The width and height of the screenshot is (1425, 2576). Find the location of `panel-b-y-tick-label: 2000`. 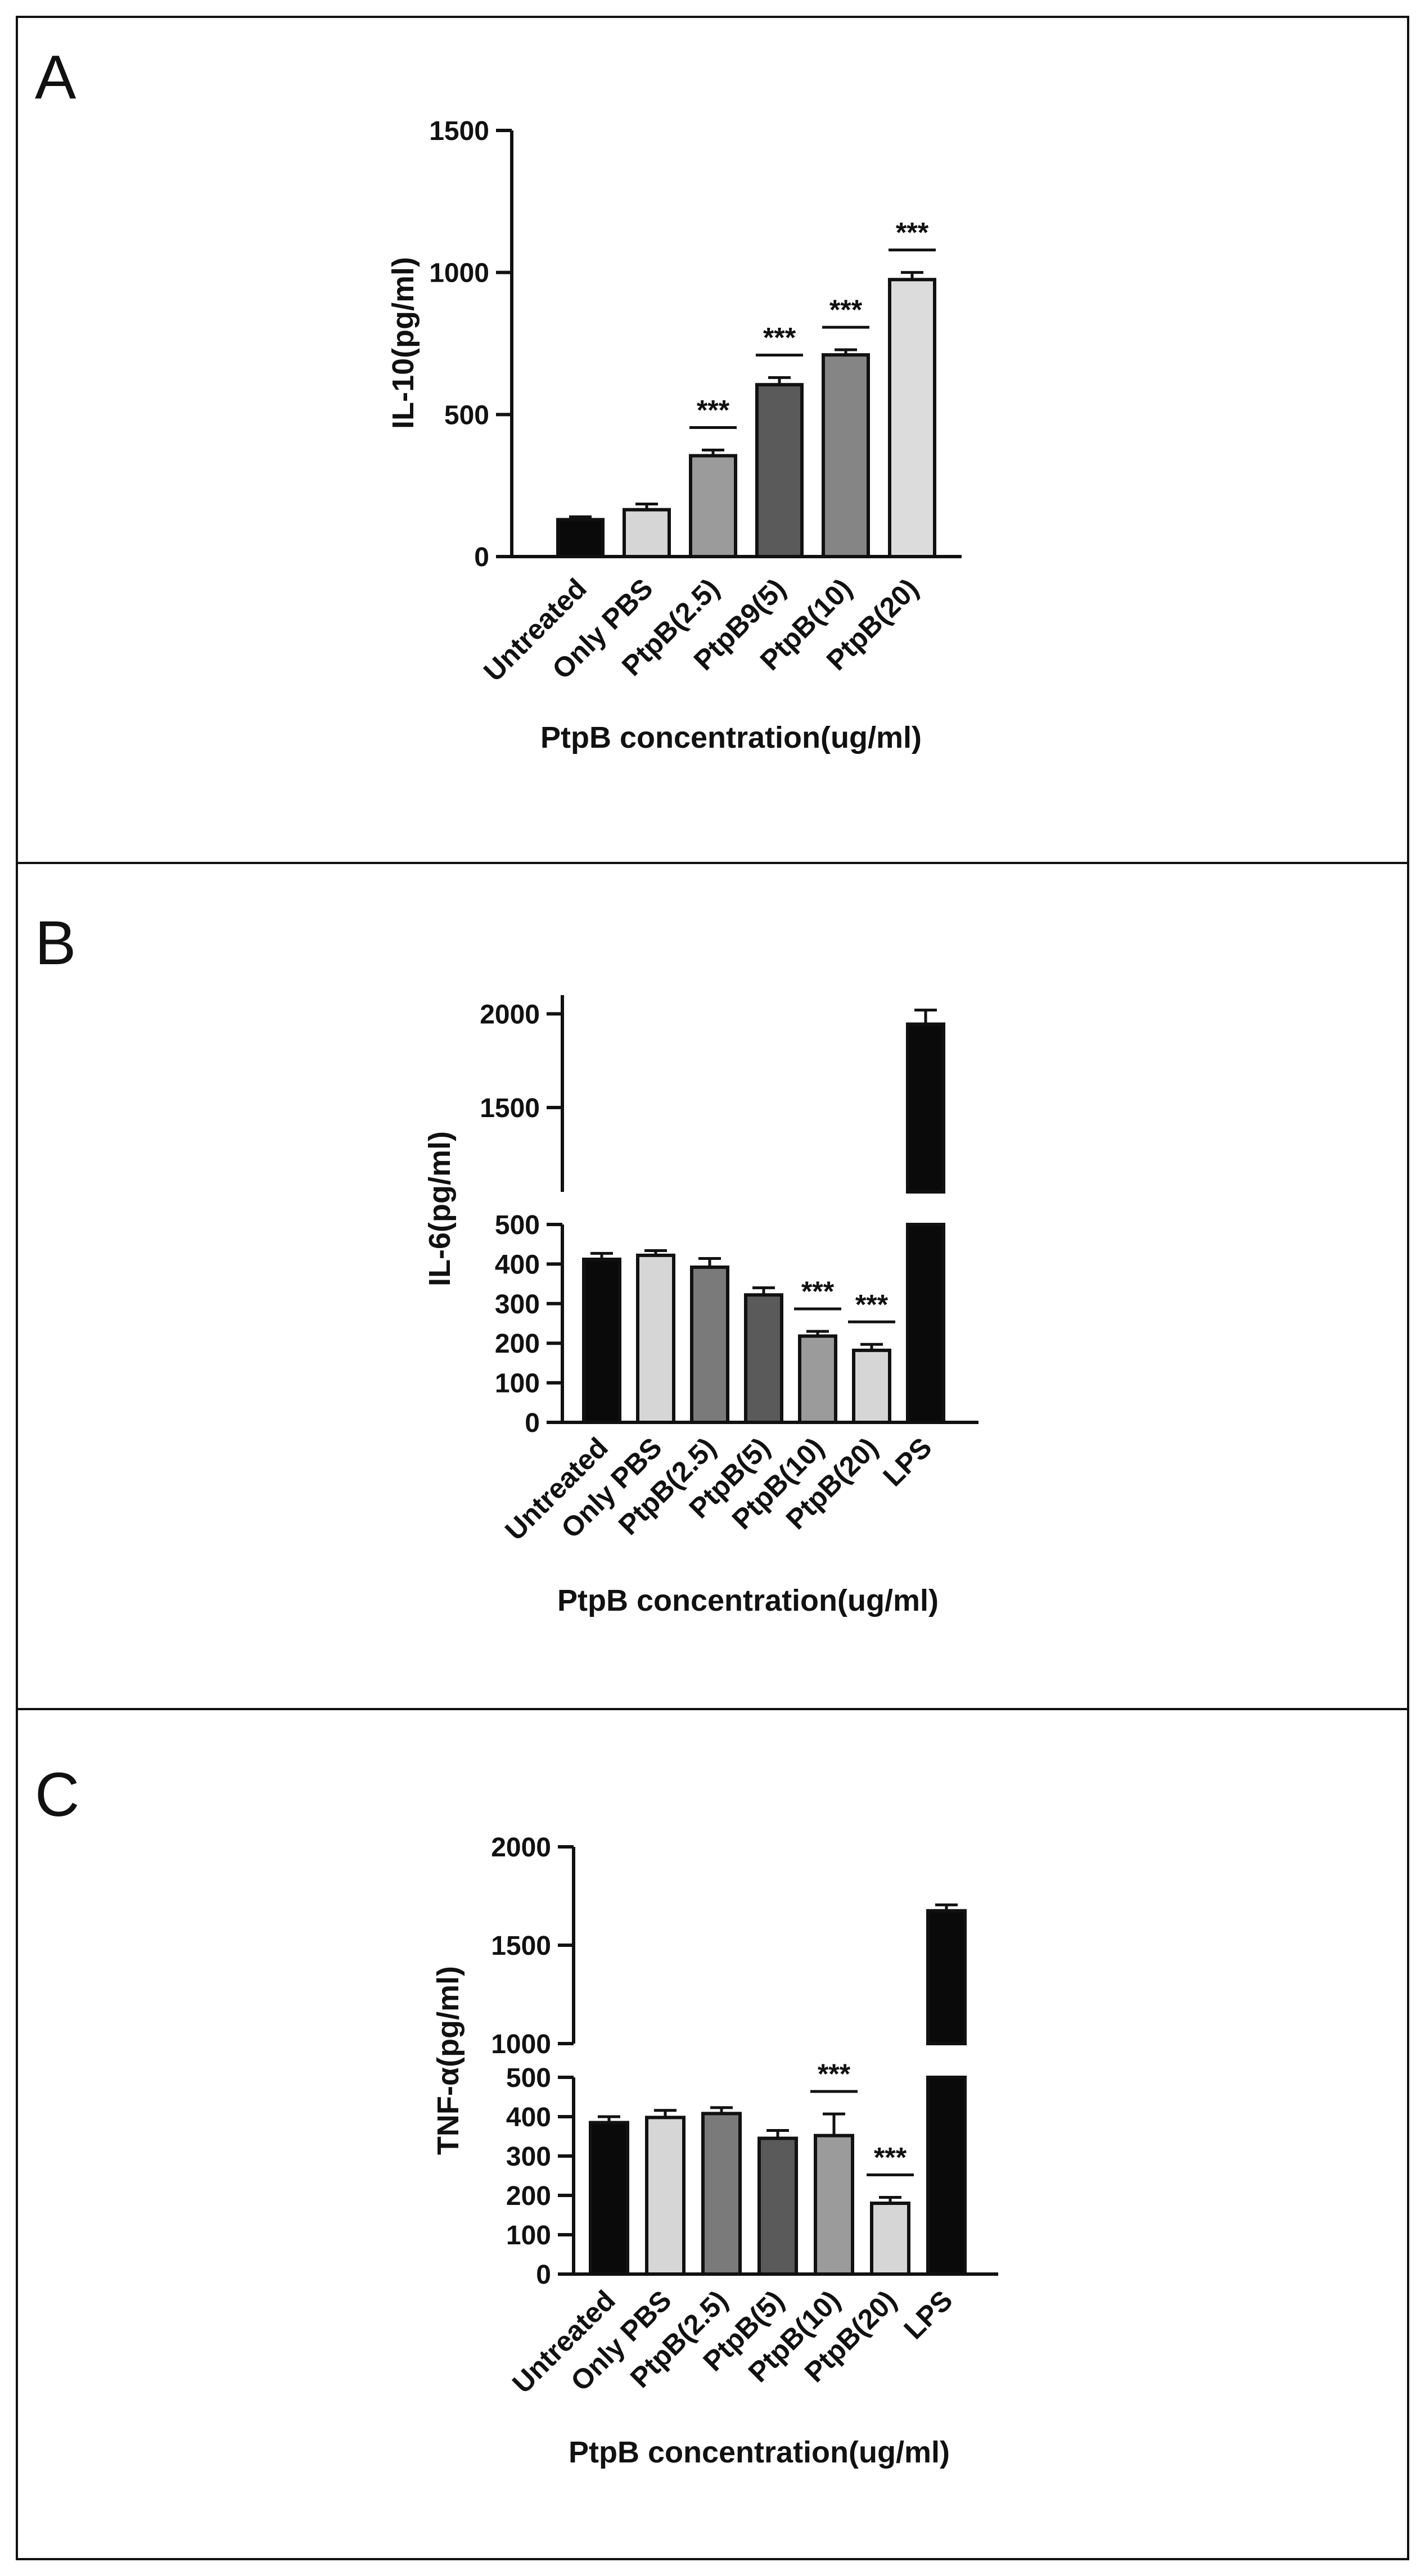

panel-b-y-tick-label: 2000 is located at coordinates (510, 1014).